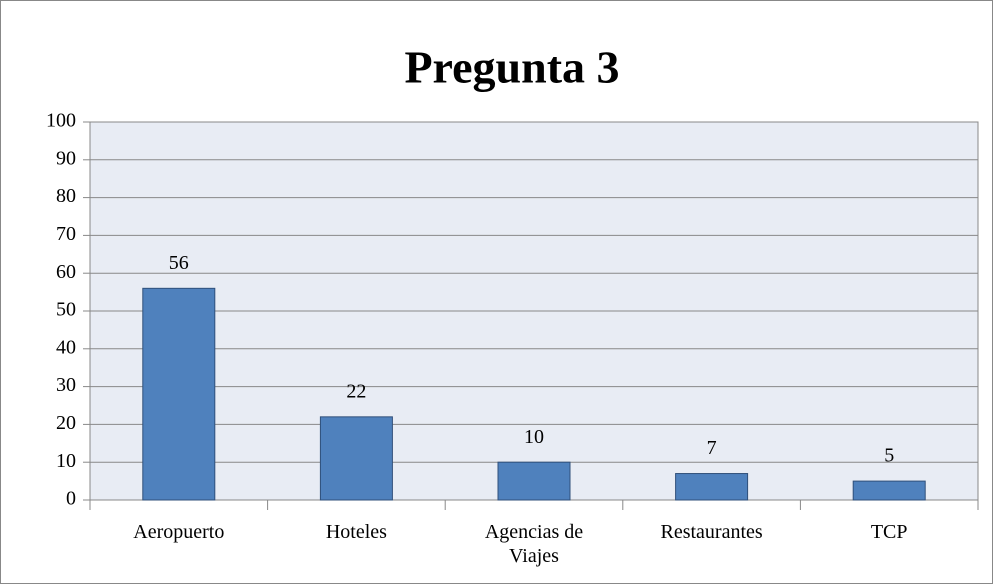 The image size is (993, 584). Describe the element at coordinates (511, 67) in the screenshot. I see `chart-title: Pregunta 3` at that location.